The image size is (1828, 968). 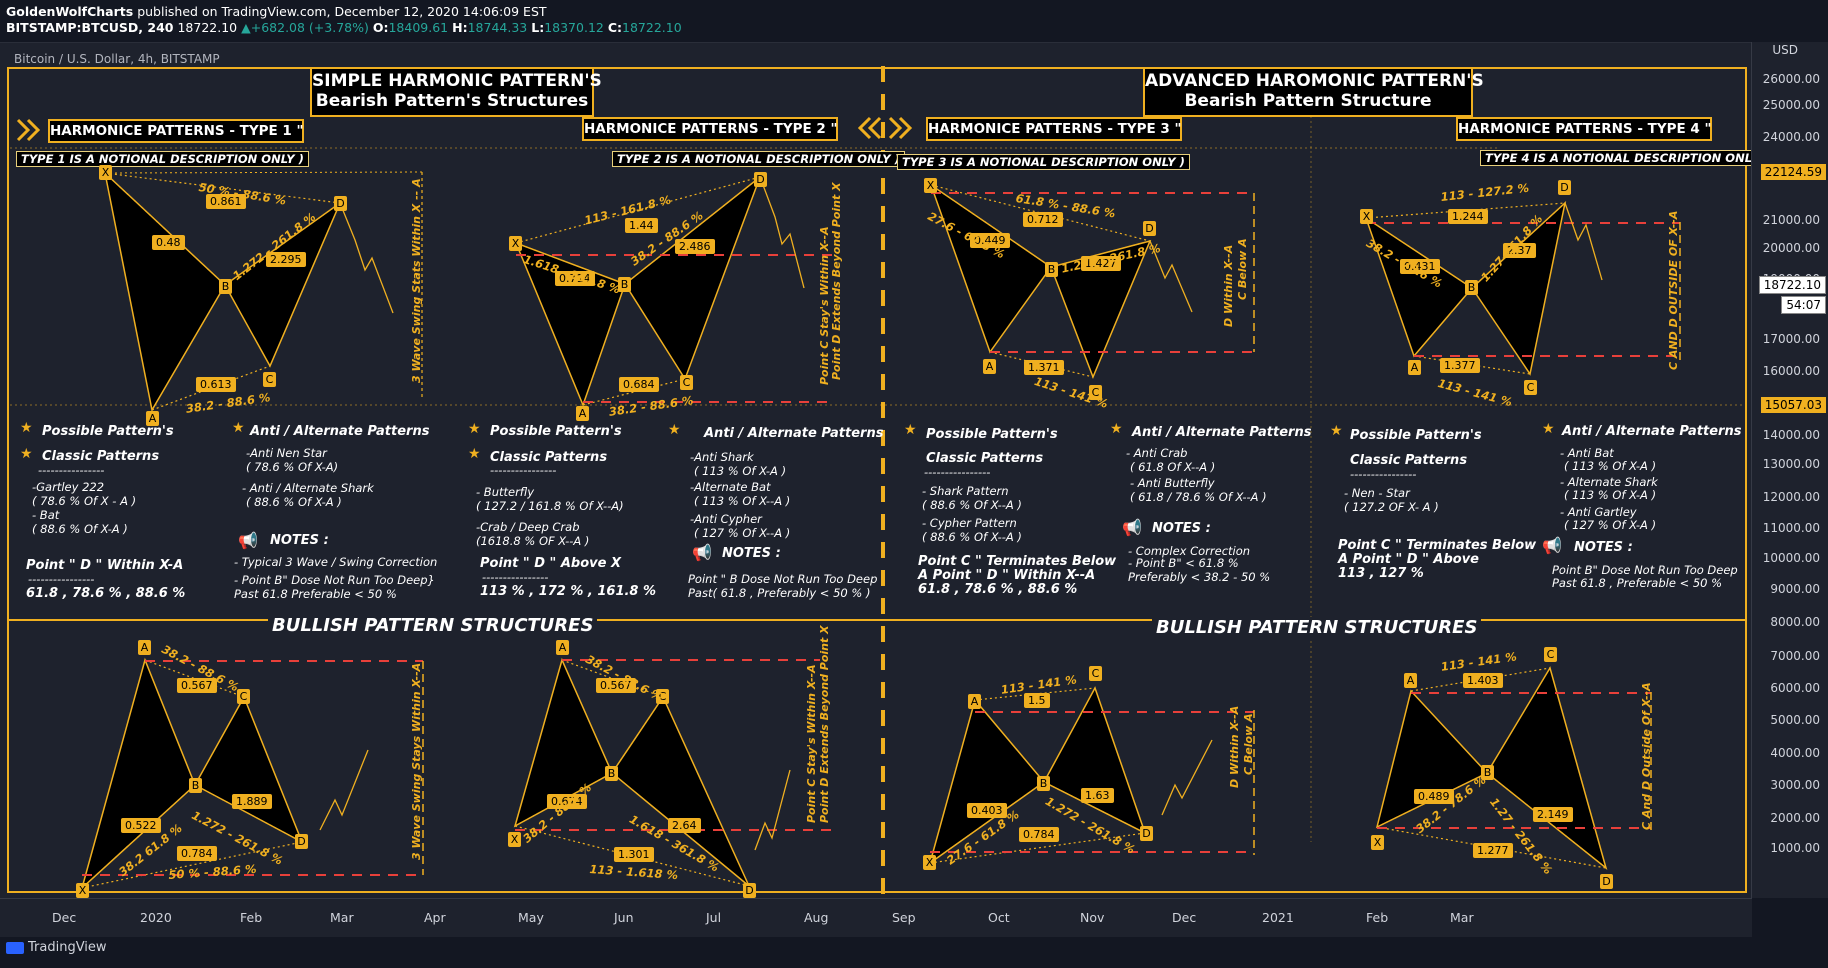 What do you see at coordinates (315, 594) in the screenshot?
I see `note-line: Past 61.8 Preferable < 50 %` at bounding box center [315, 594].